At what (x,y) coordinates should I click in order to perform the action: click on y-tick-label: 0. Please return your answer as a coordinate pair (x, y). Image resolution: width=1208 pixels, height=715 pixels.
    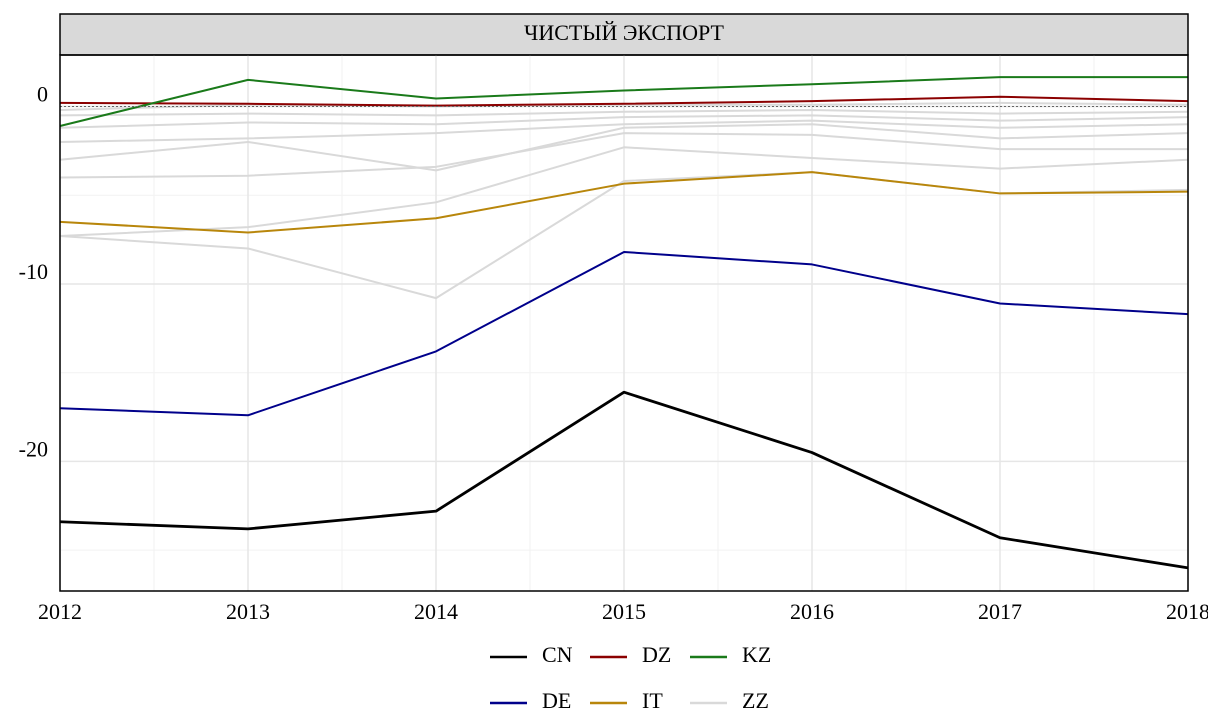
    Looking at the image, I should click on (42, 94).